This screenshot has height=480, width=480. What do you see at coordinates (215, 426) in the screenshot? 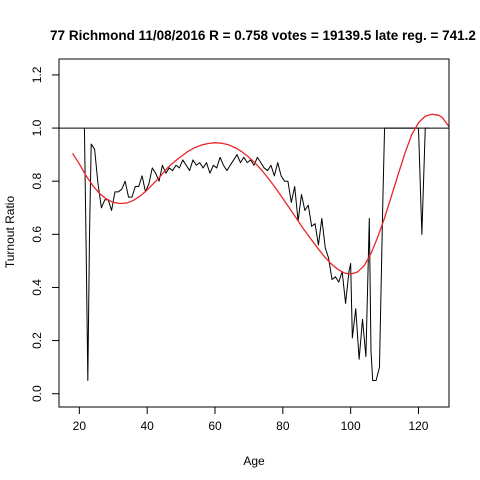
I see `x-tick-label: 60` at bounding box center [215, 426].